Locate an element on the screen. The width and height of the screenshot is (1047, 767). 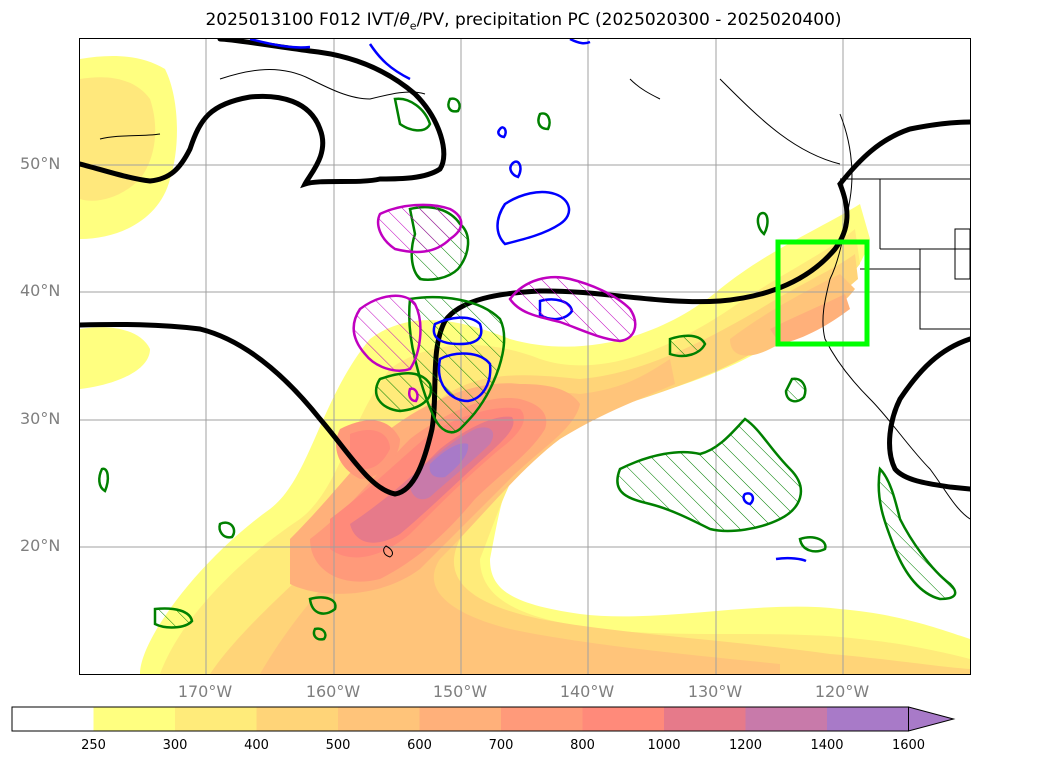
lat-label-20n: 20°N is located at coordinates (40, 545).